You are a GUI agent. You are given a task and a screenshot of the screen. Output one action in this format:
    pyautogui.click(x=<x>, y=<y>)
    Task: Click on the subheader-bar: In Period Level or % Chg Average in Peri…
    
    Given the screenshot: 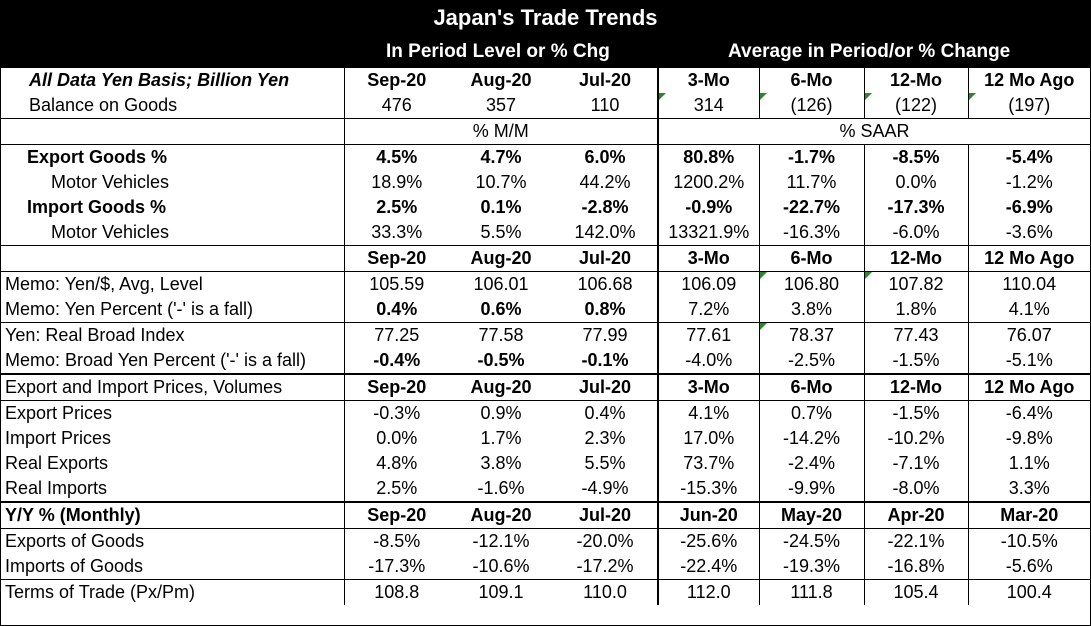 What is the action you would take?
    pyautogui.click(x=545, y=51)
    